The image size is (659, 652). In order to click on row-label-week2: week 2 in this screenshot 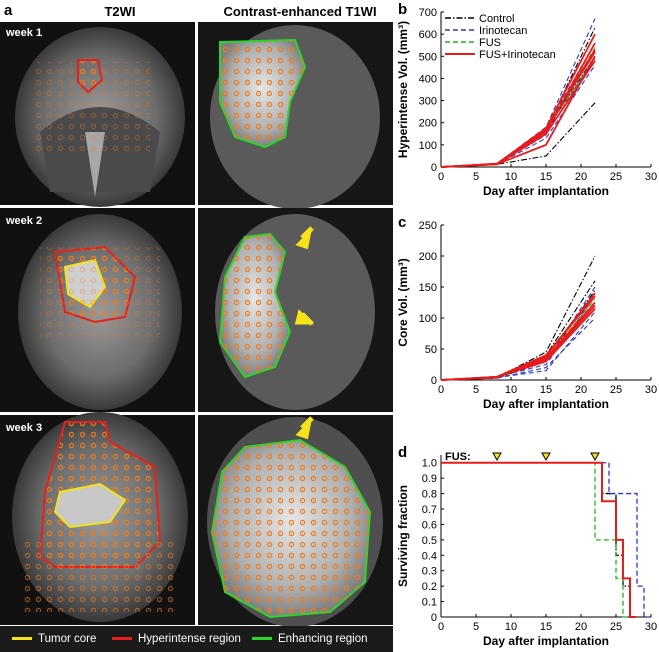, I will do `click(23, 221)`.